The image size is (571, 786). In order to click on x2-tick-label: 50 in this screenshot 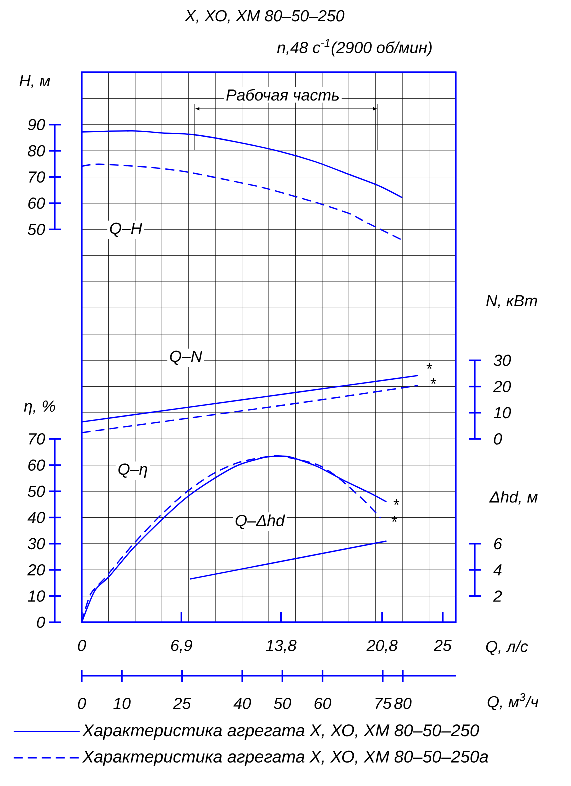, I will do `click(283, 704)`.